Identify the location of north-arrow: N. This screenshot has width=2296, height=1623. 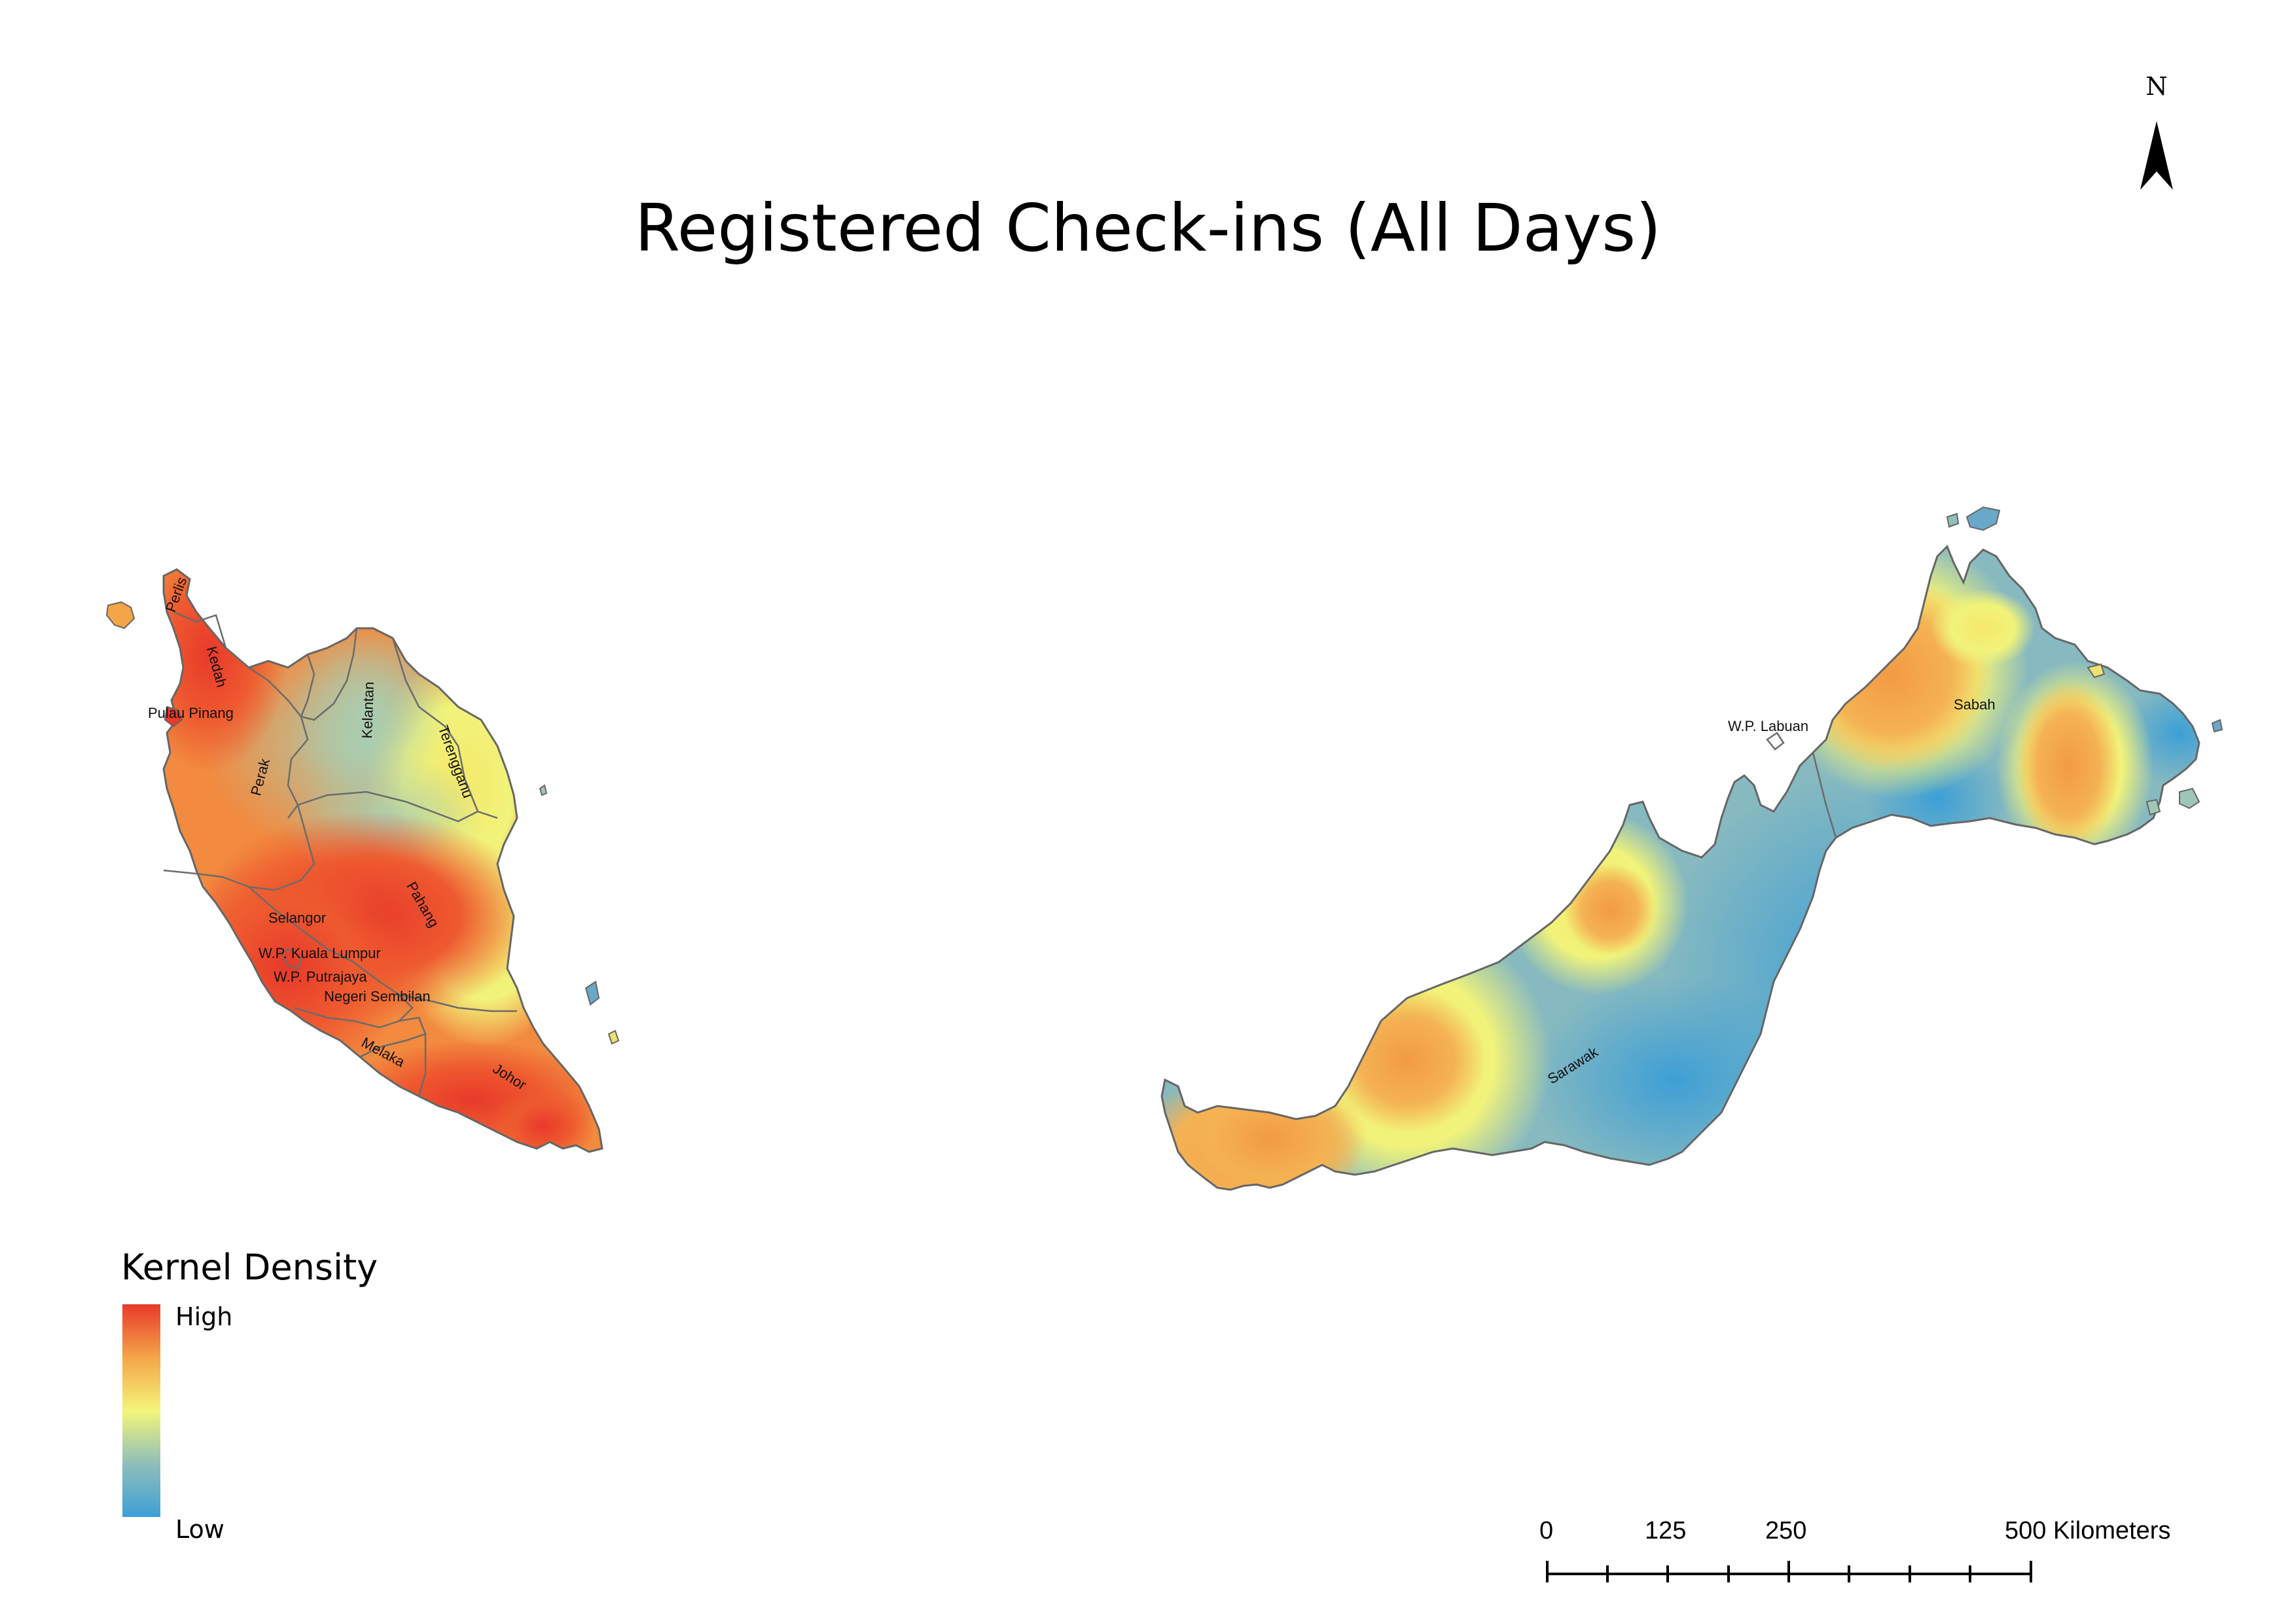
(2156, 137).